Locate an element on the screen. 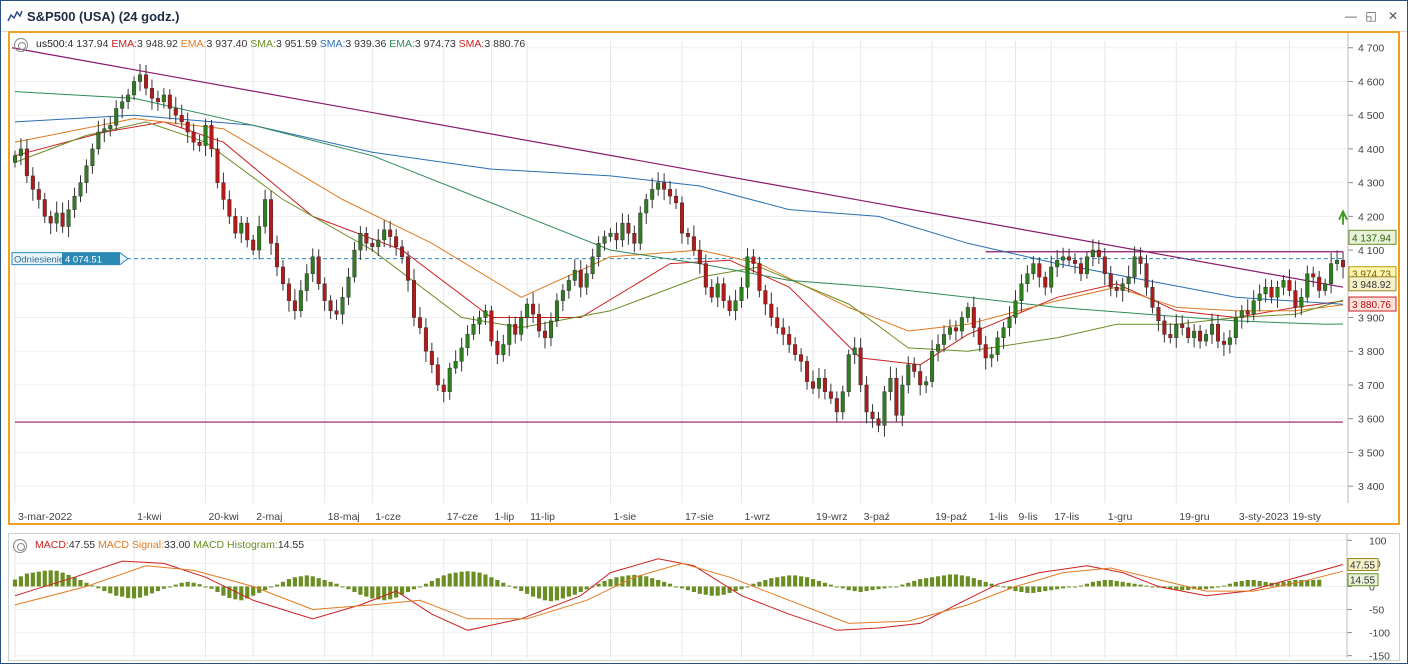  x-tick-label: 19-gru is located at coordinates (1194, 517).